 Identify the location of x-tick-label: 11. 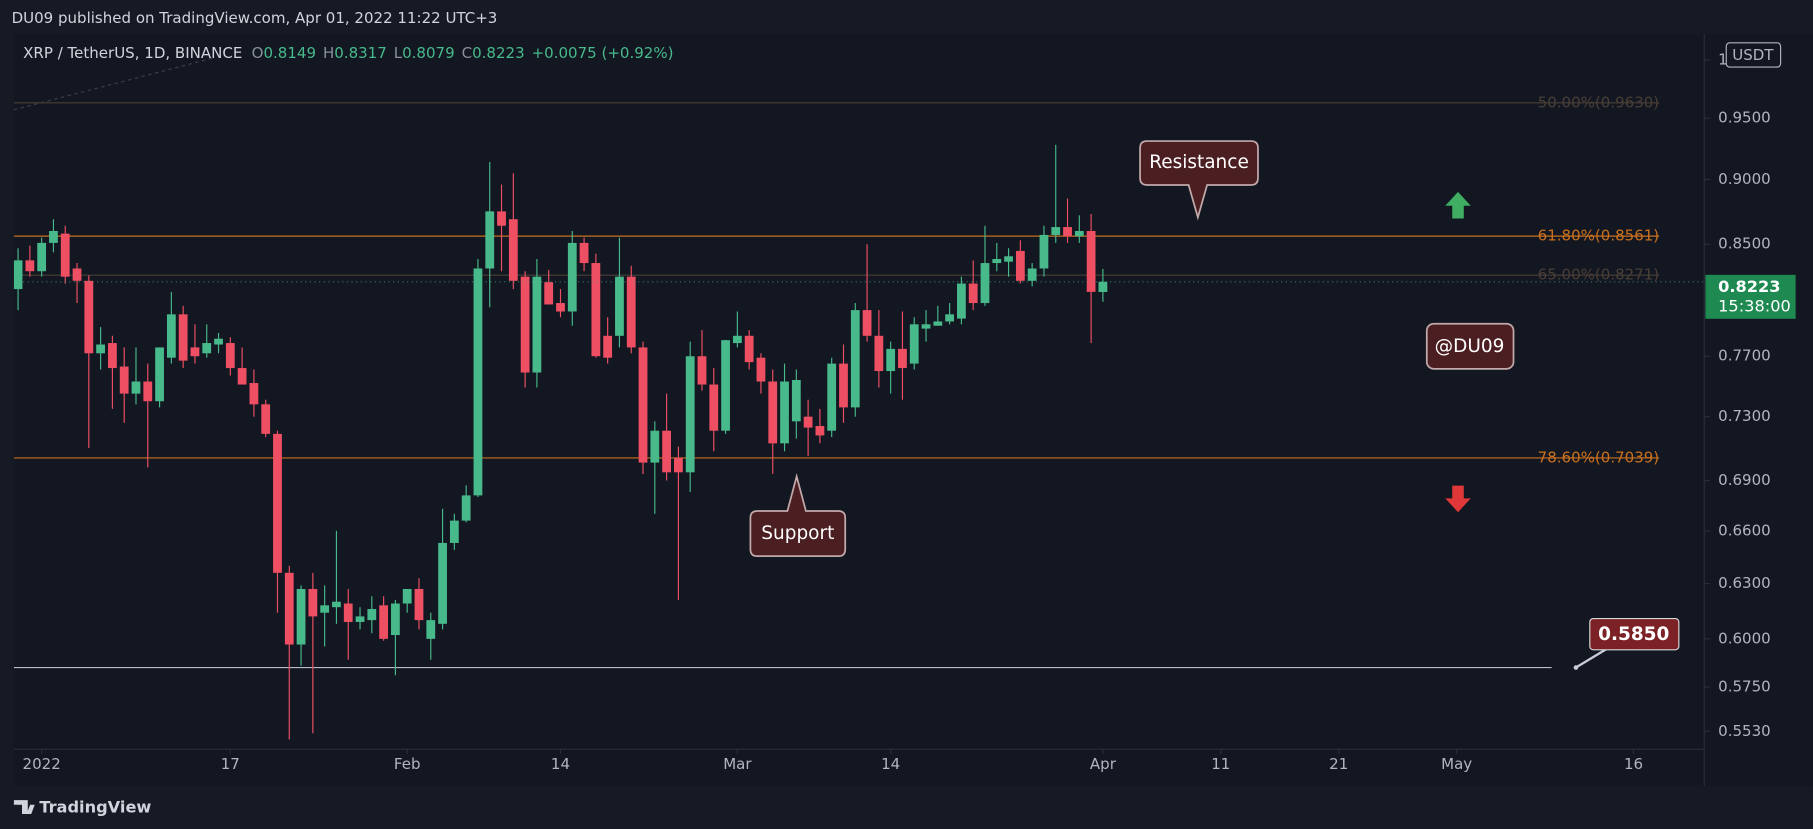
(1220, 764).